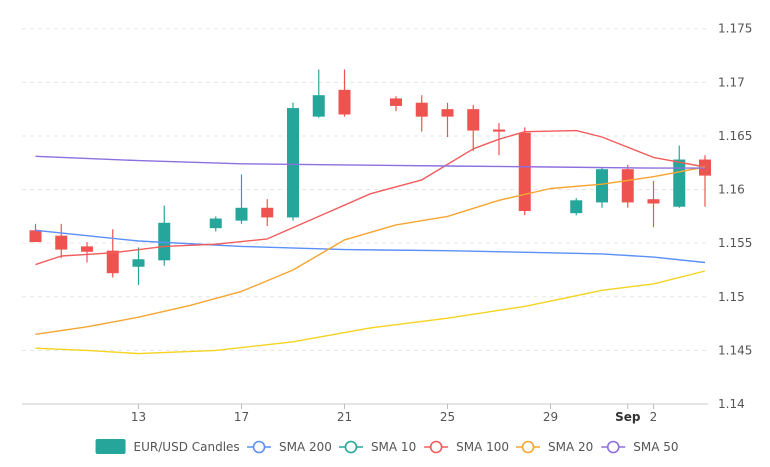  I want to click on legend-item: SMA 100, so click(466, 447).